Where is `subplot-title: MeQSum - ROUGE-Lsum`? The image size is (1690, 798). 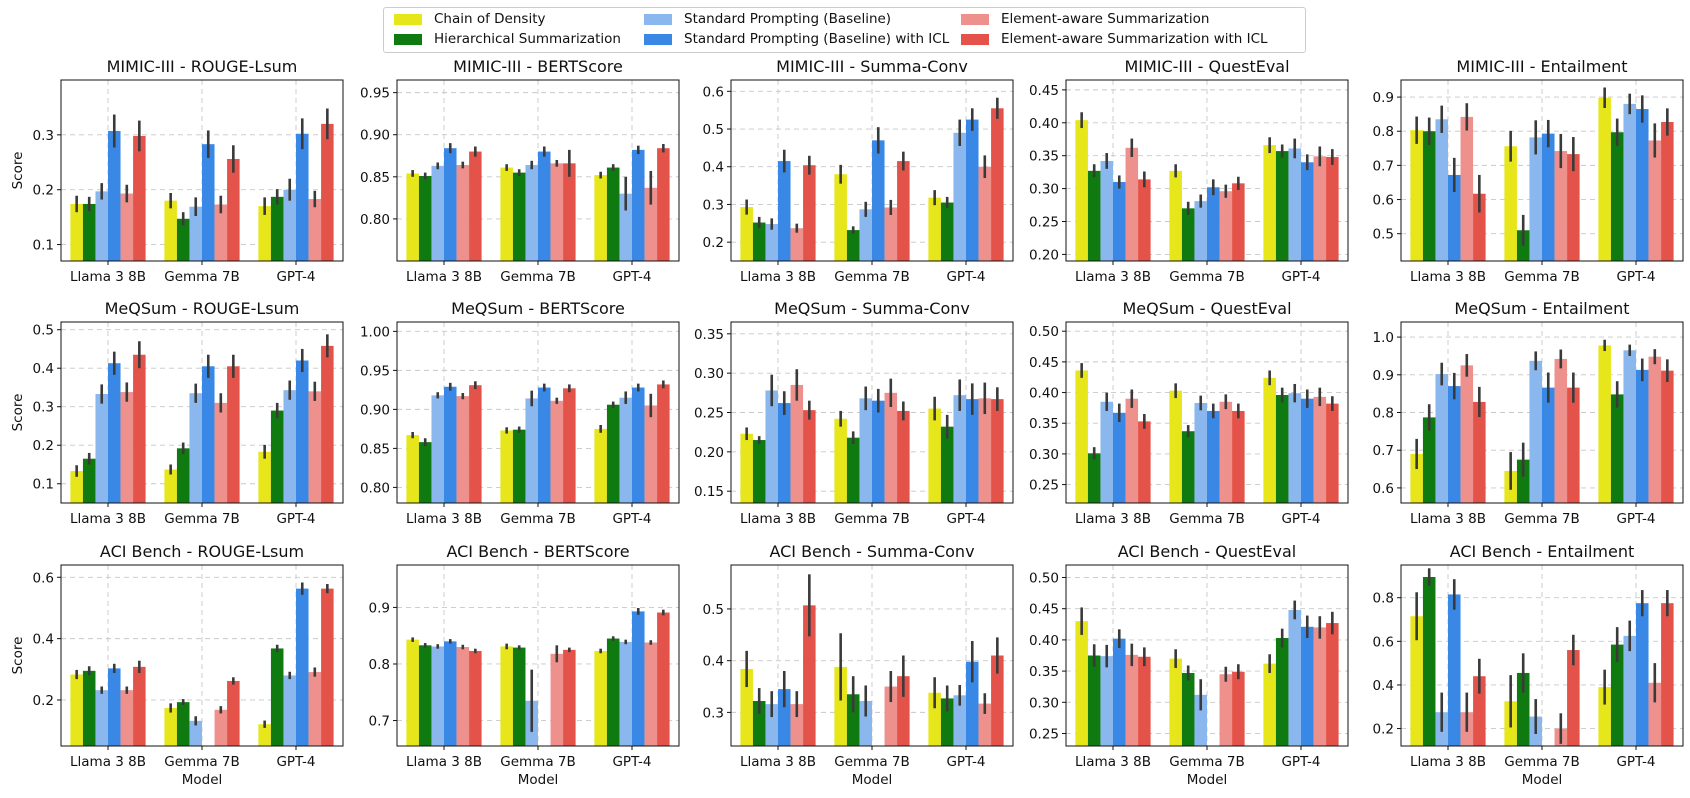
subplot-title: MeQSum - ROUGE-Lsum is located at coordinates (202, 308).